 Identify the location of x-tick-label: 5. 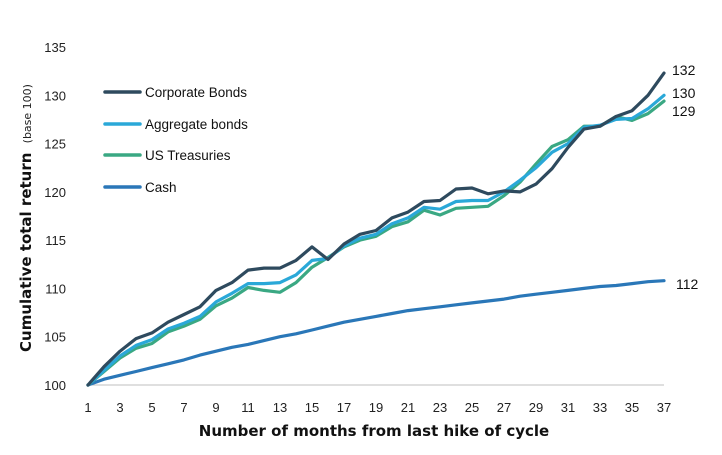
(151, 407).